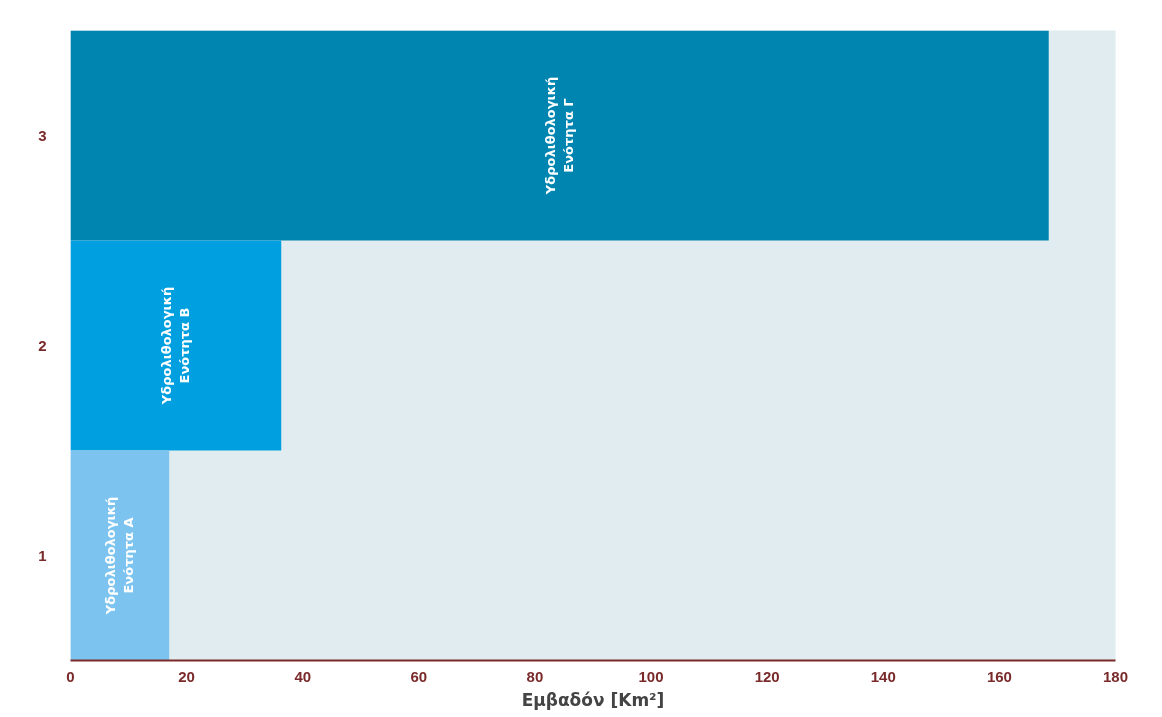 The image size is (1162, 717). I want to click on x-tick-label: 120, so click(767, 676).